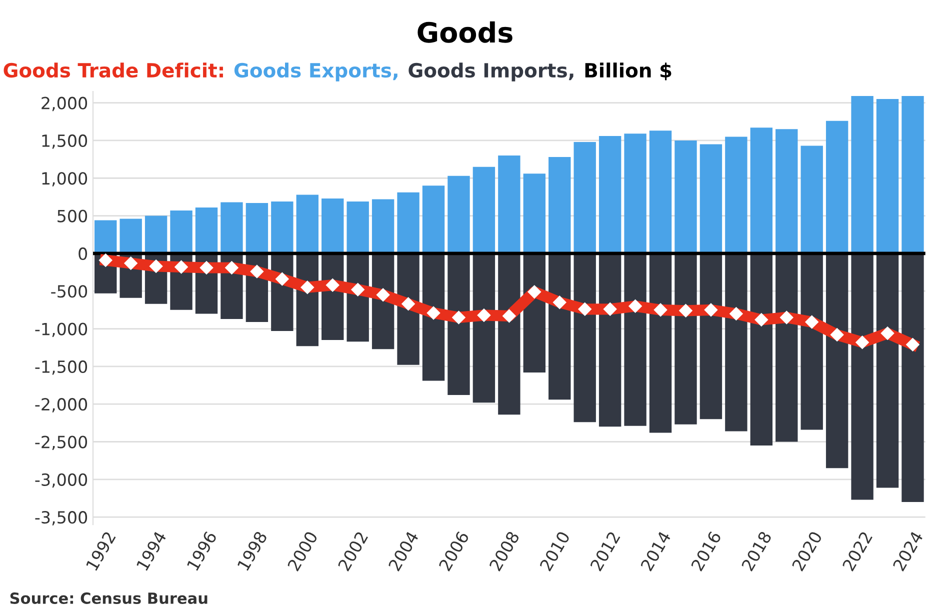  What do you see at coordinates (61, 443) in the screenshot?
I see `y-tick-label: -2,500` at bounding box center [61, 443].